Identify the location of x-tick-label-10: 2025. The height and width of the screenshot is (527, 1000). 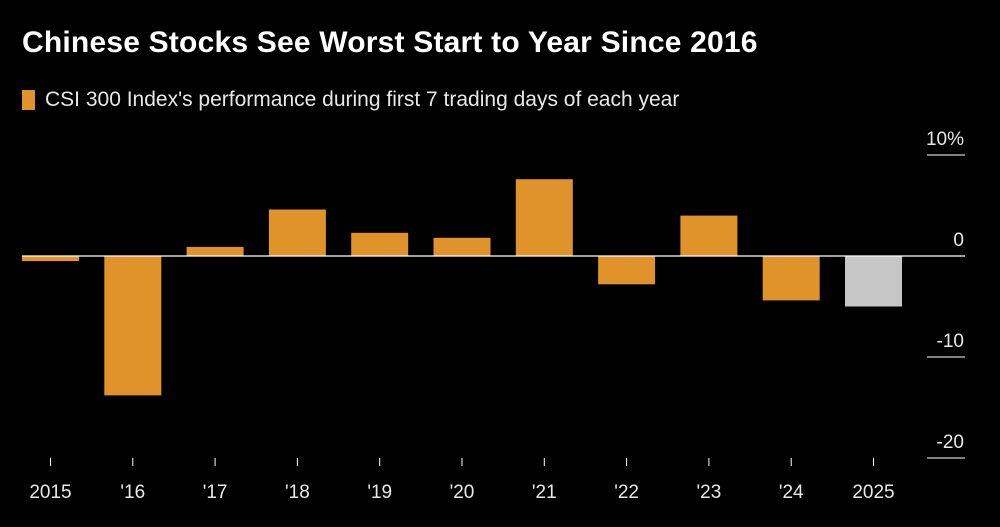
(873, 492).